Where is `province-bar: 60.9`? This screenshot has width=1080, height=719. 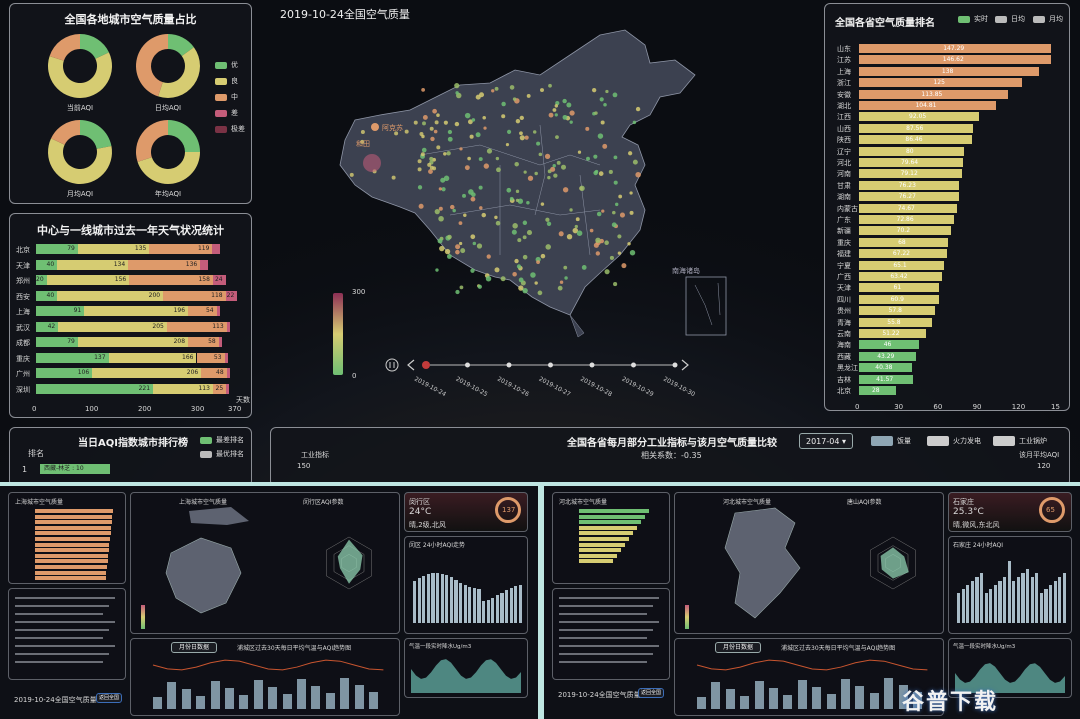 province-bar: 60.9 is located at coordinates (899, 299).